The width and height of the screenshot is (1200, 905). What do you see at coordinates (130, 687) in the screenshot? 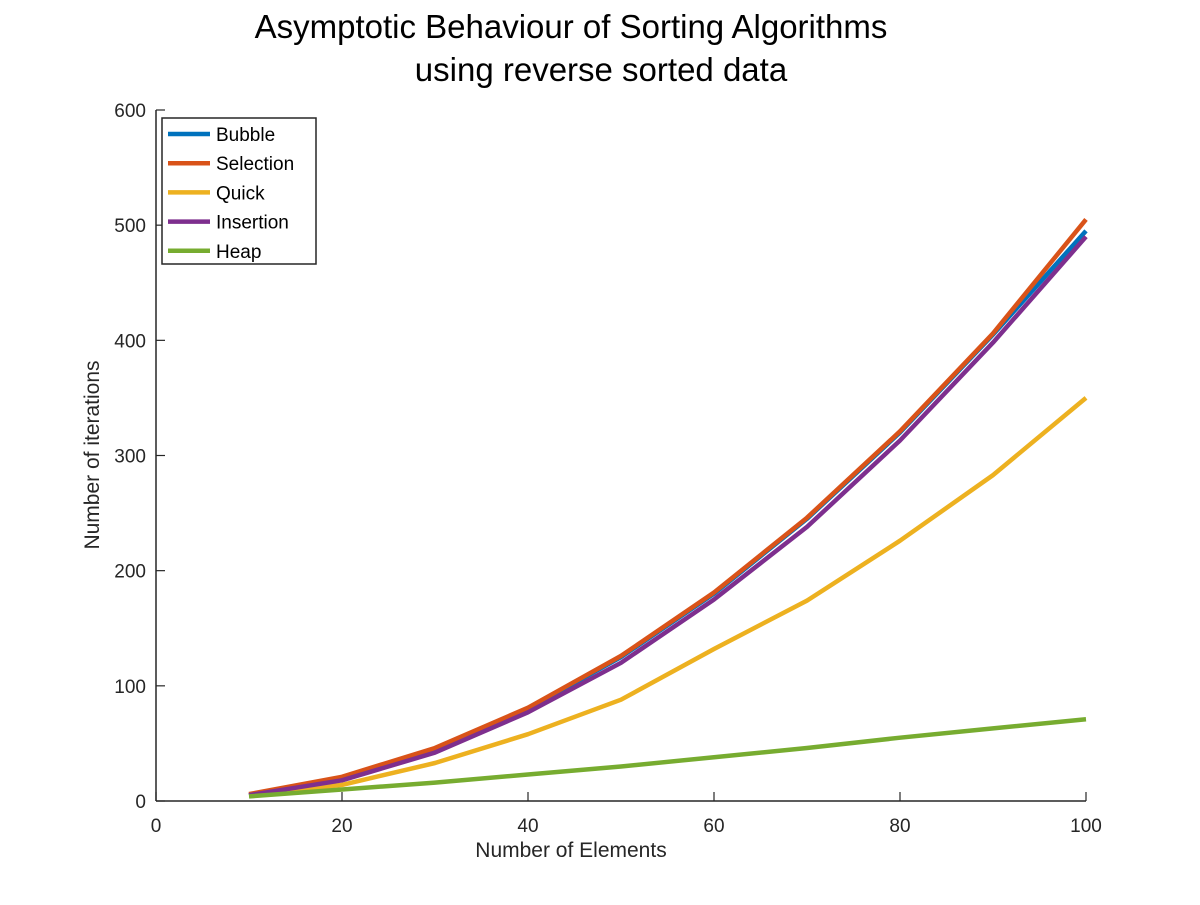
I see `y-tick-label: 100` at bounding box center [130, 687].